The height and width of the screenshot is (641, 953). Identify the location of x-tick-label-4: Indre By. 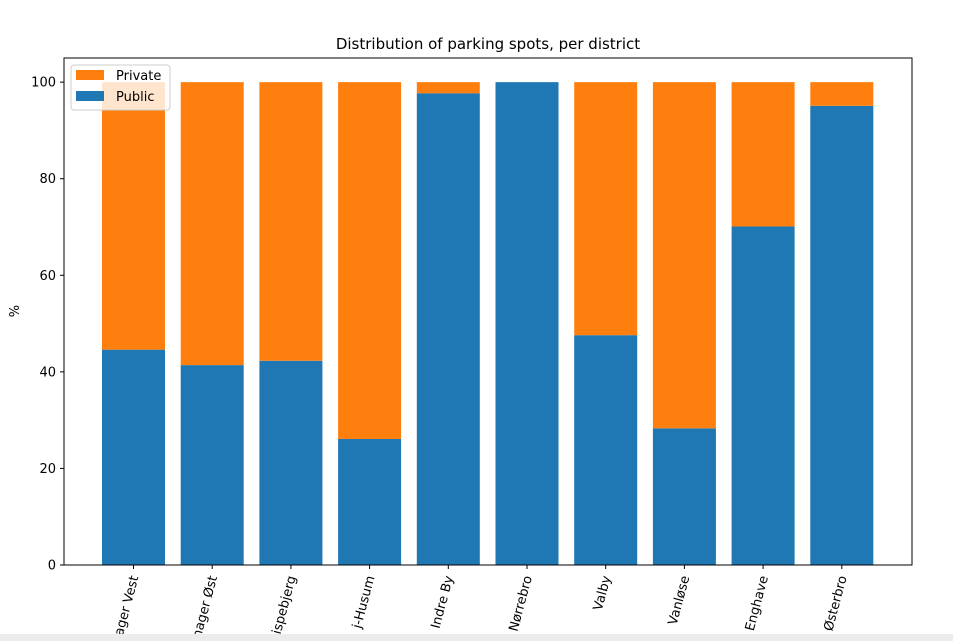
(443, 602).